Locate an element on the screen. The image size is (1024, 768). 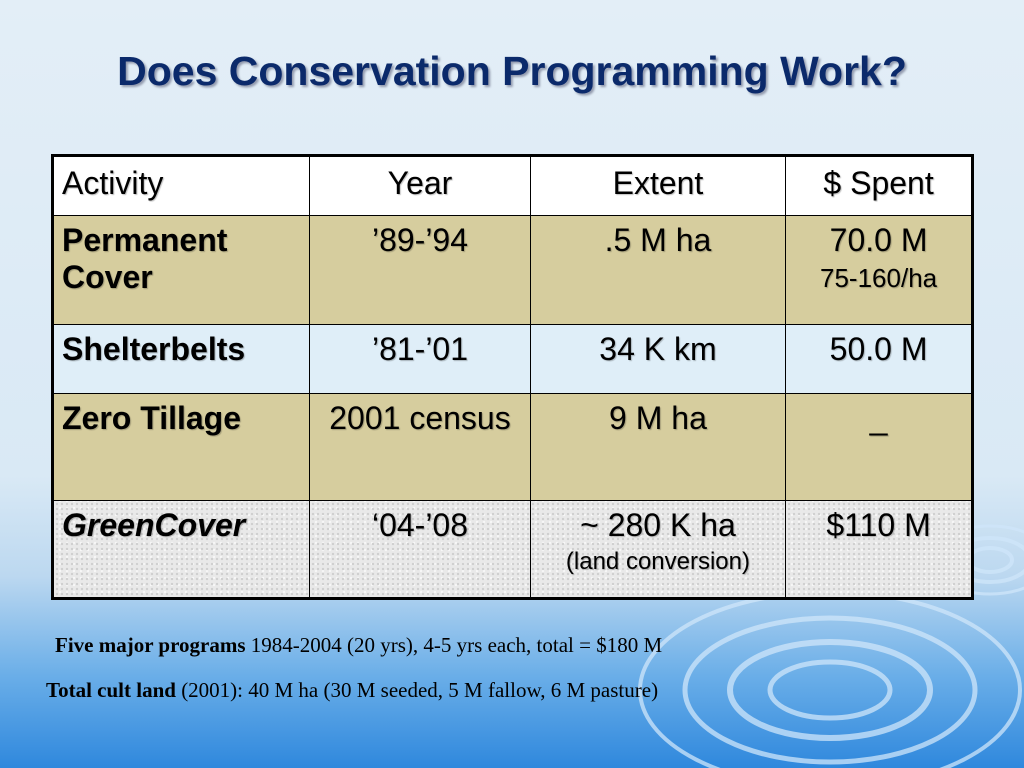
header-extent: Extent is located at coordinates (658, 185).